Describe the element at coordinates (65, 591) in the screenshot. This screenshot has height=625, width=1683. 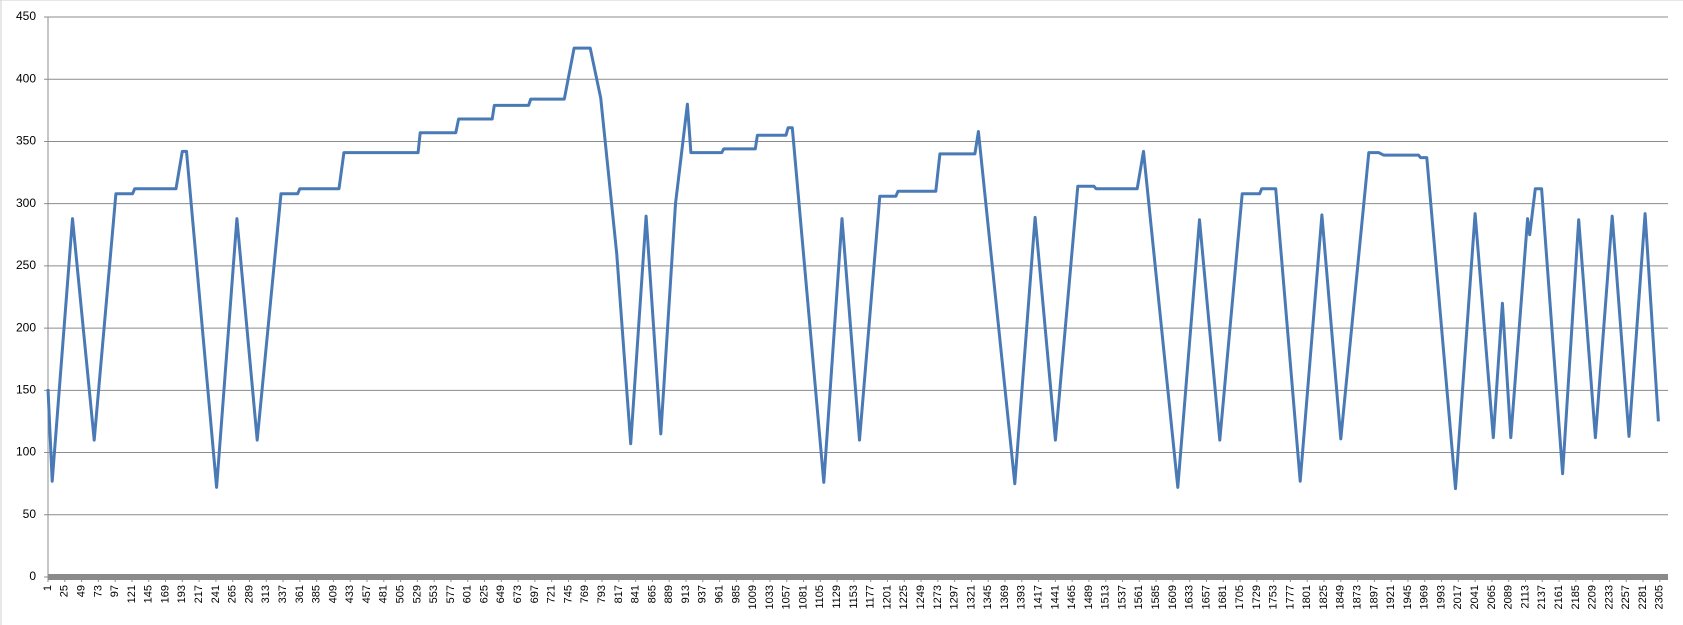
I see `x-tick-label: 25` at that location.